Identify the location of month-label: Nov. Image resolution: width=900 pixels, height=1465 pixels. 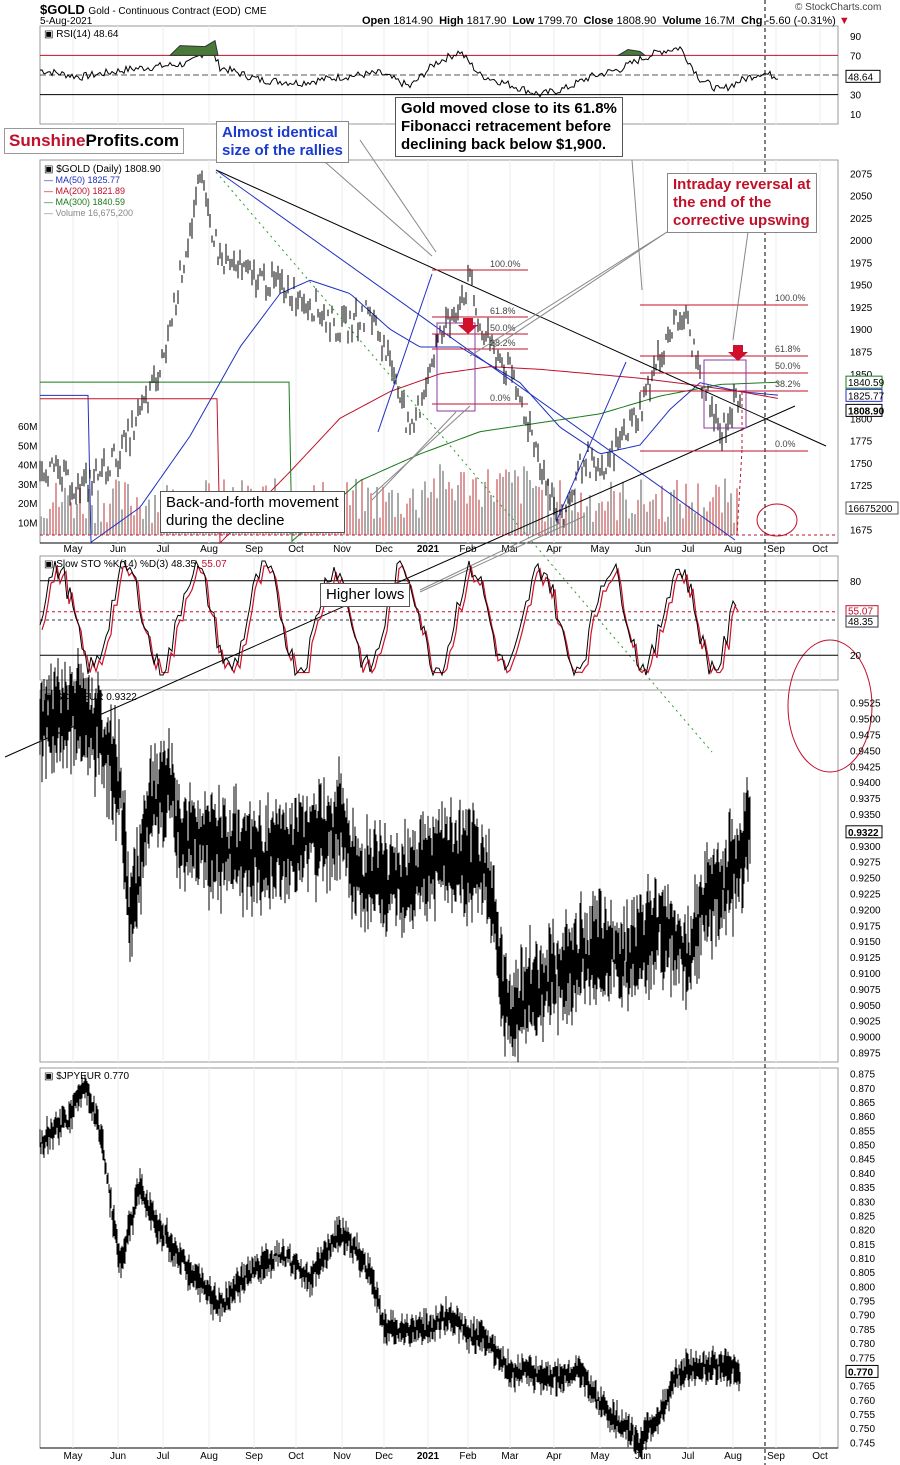
(342, 1456).